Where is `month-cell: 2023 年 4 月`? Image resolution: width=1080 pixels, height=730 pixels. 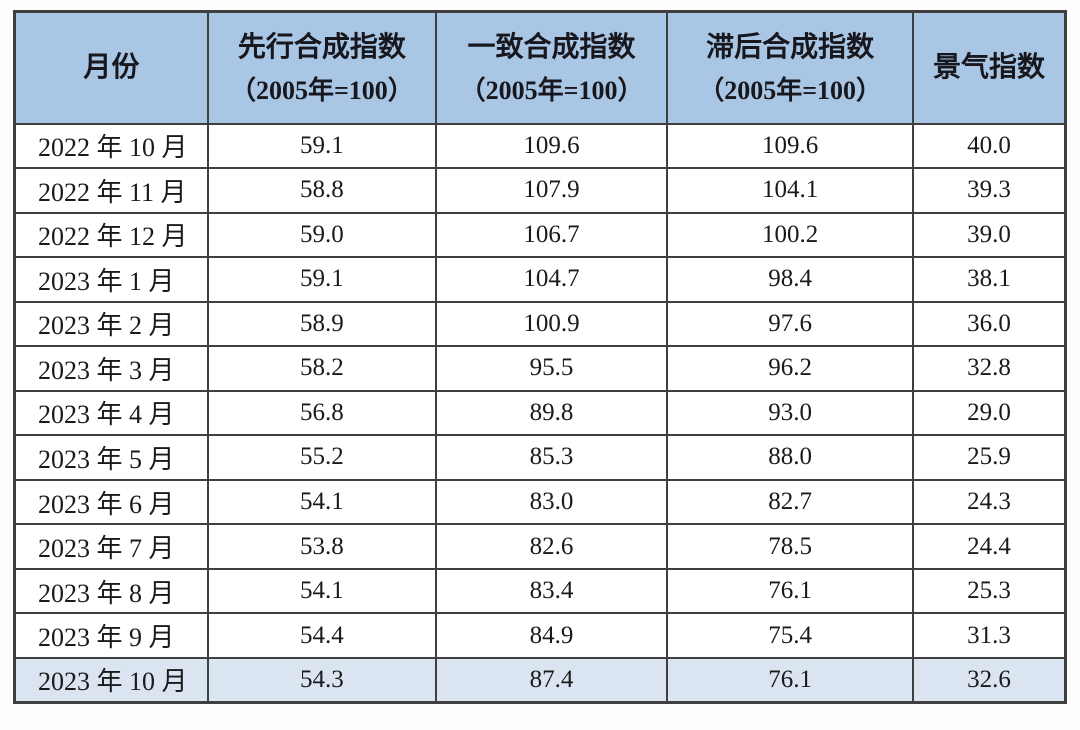
month-cell: 2023 年 4 月 is located at coordinates (111, 413).